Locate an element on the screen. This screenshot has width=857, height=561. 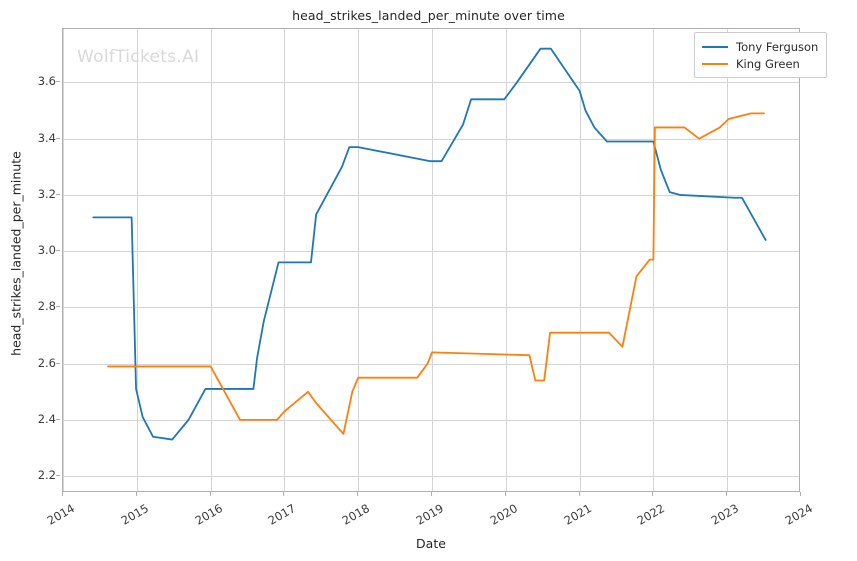
y-tick-label: 3.0 is located at coordinates (46, 250).